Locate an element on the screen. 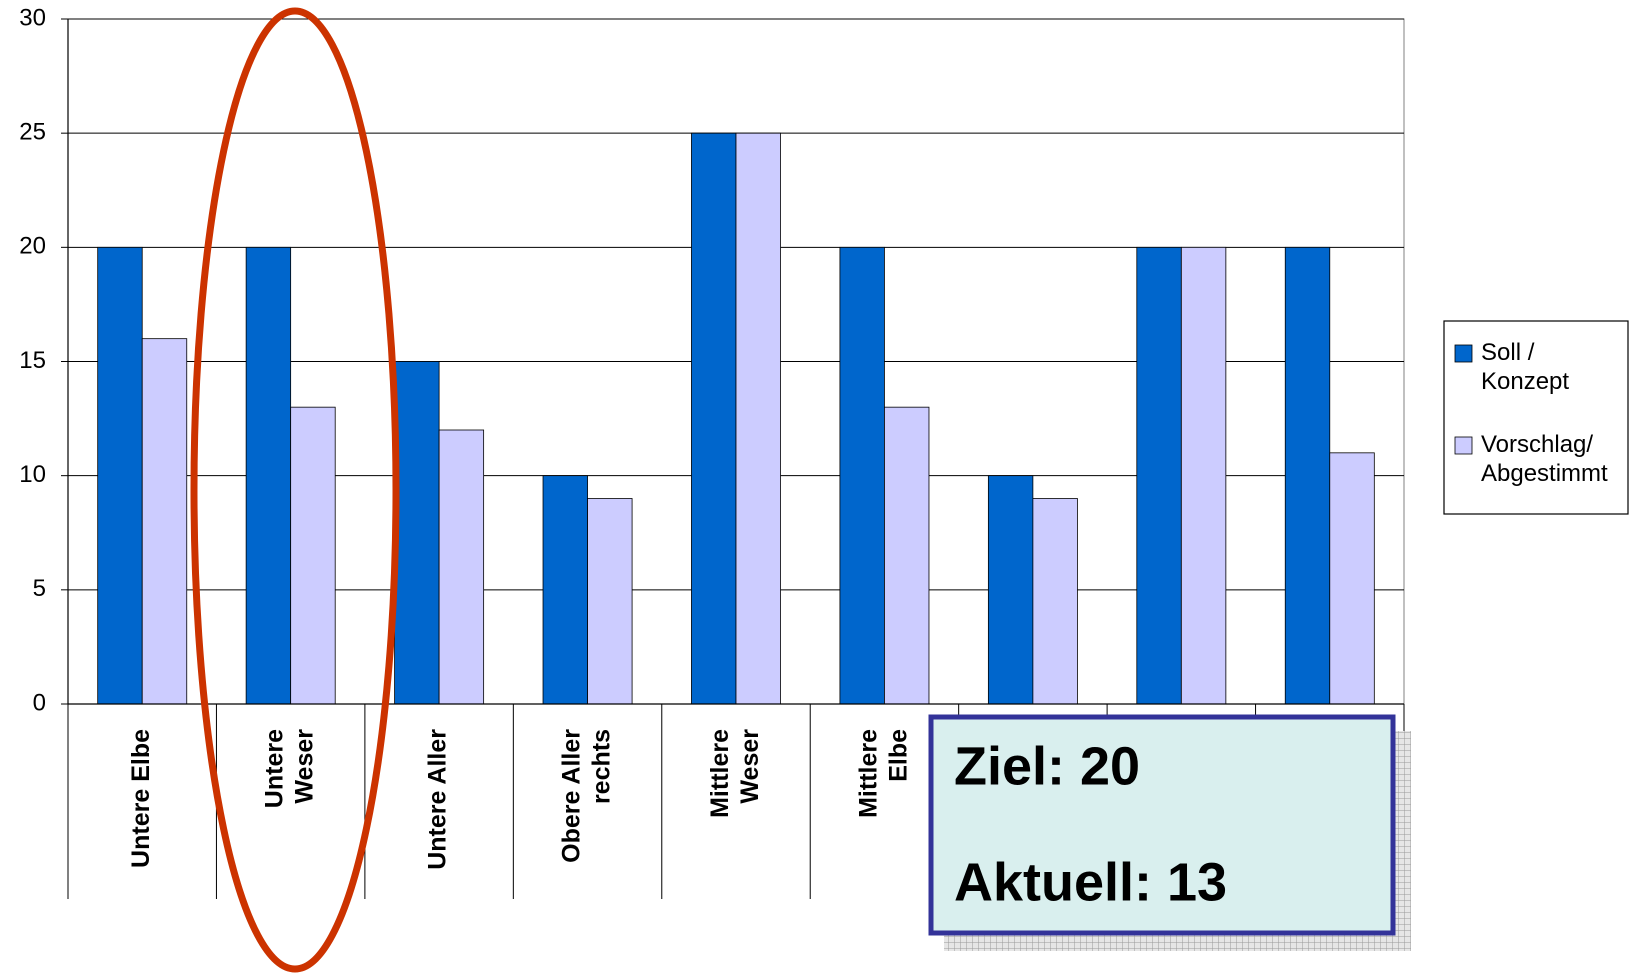 This screenshot has height=974, width=1636. x-tick-label: UntereWeser is located at coordinates (289, 768).